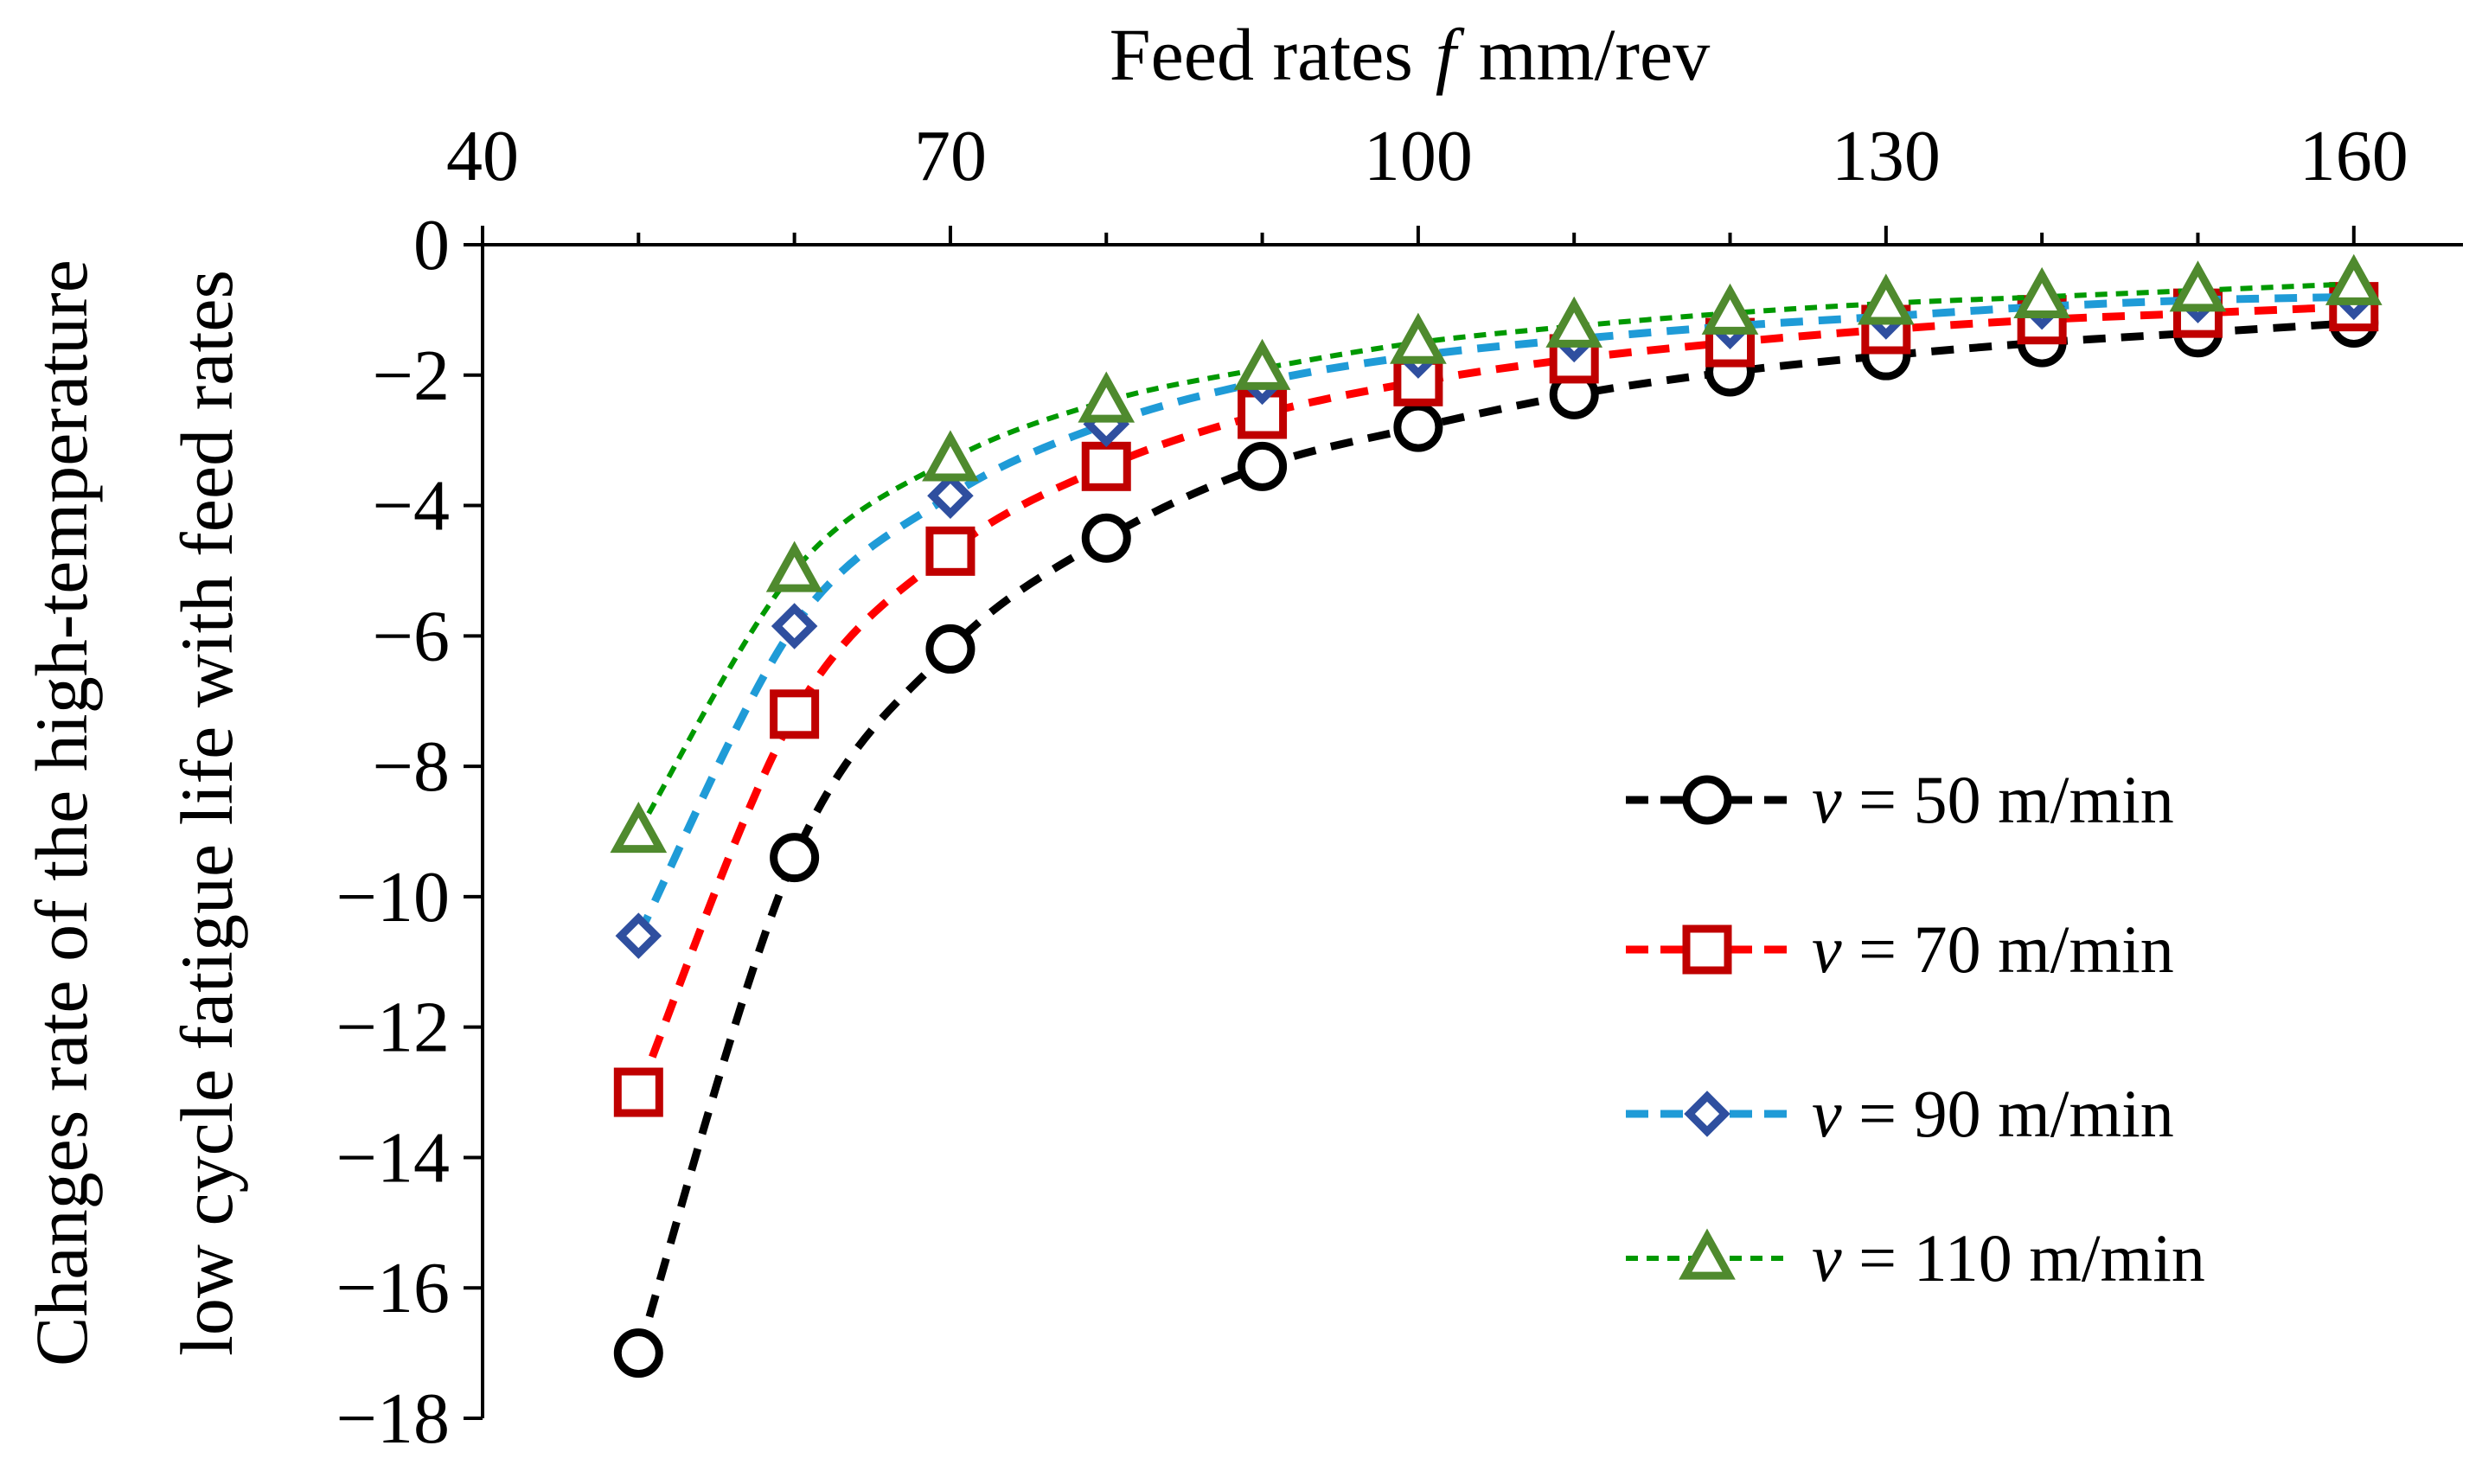  I want to click on y-tick-label: 0, so click(431, 245).